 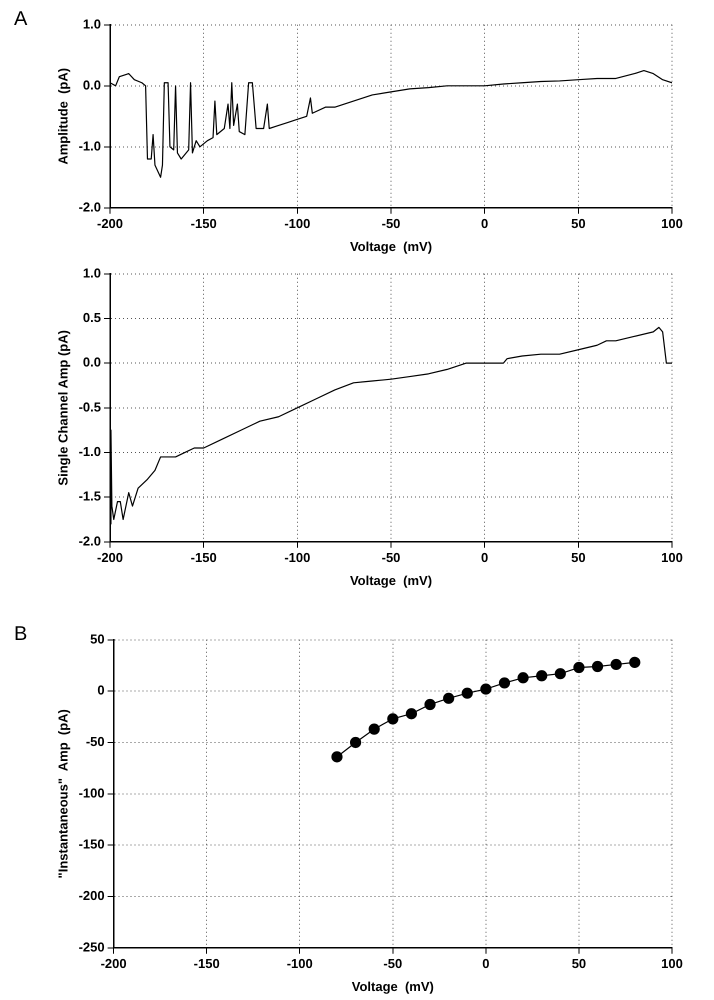 I want to click on y-tick-label: -100, so click(x=91, y=792).